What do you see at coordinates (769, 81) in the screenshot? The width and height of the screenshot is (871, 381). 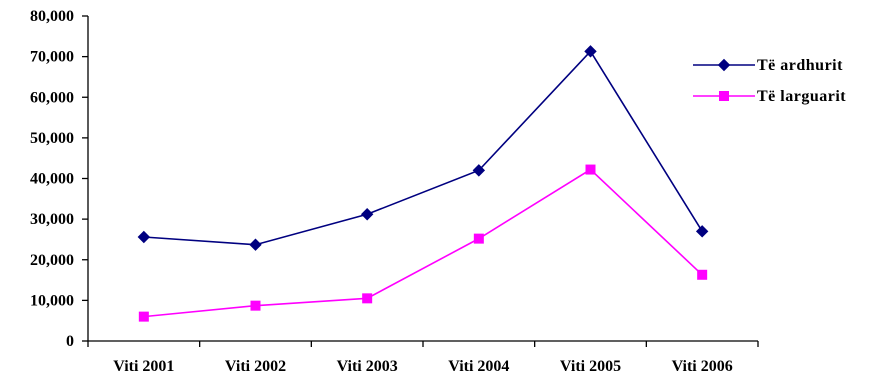 I see `chart-legend: Të ardhurit Të larguarit` at bounding box center [769, 81].